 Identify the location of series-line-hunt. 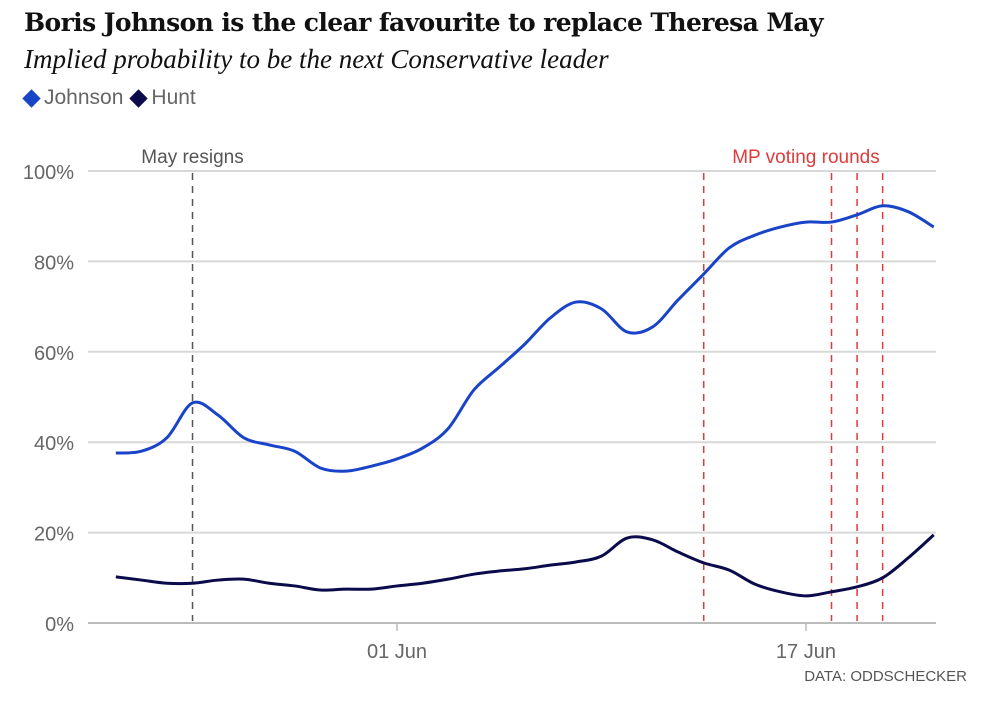
(525, 565).